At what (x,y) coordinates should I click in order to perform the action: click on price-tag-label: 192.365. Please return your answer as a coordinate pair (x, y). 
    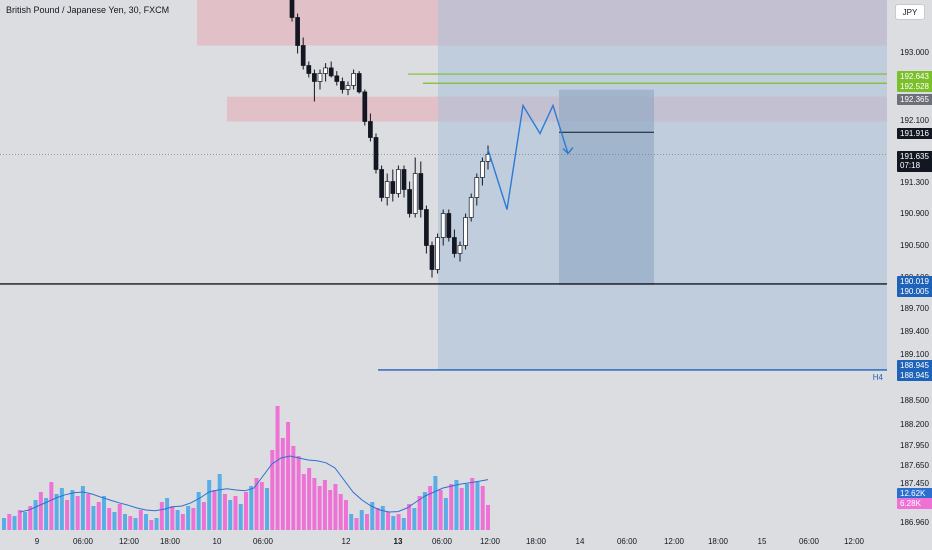
    Looking at the image, I should click on (914, 99).